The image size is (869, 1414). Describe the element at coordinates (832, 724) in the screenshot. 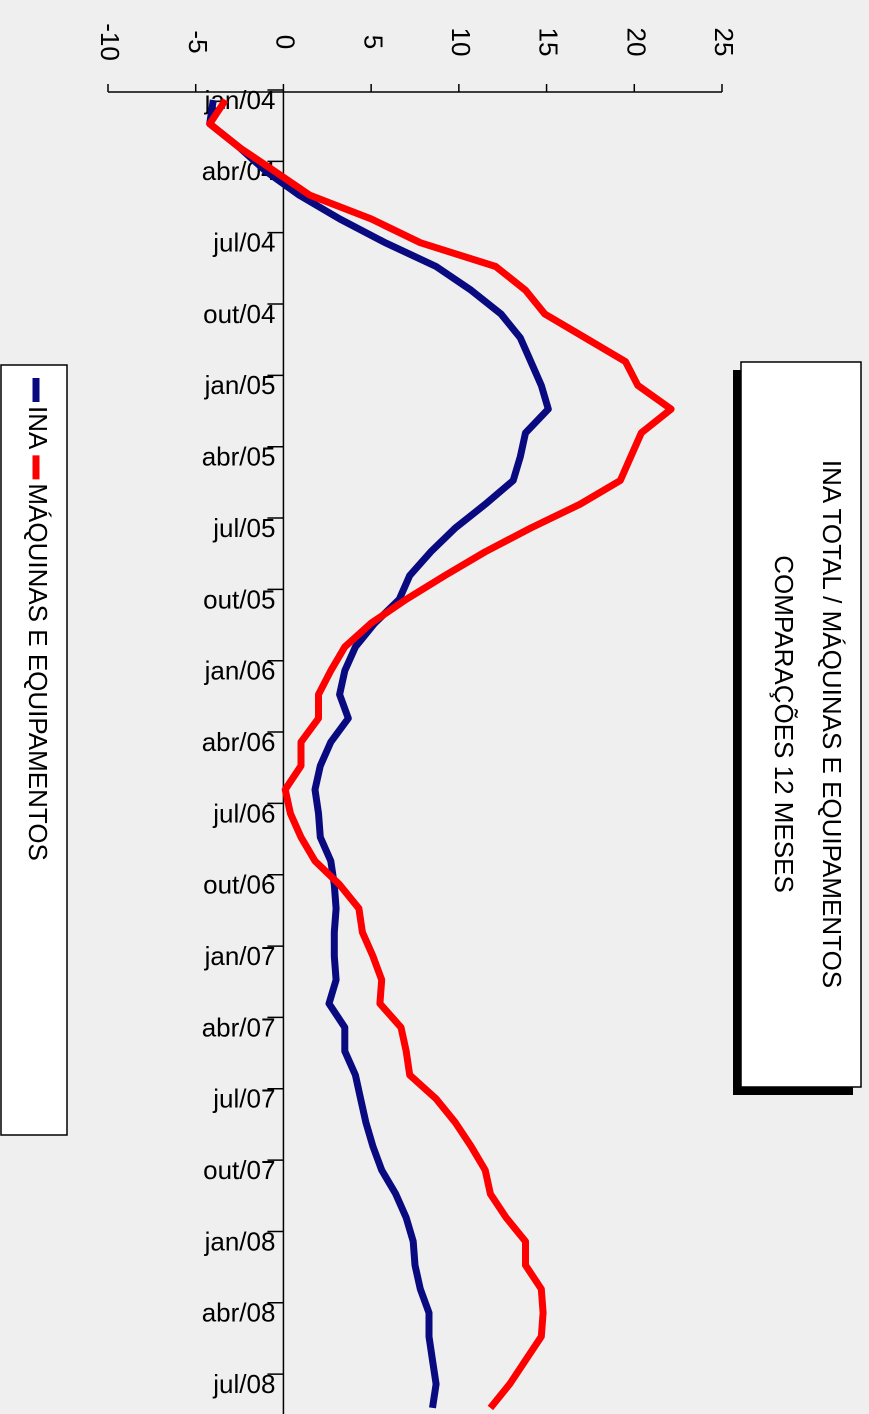

I see `chart-title: INA TOTAL / MÁQUINAS E EQUIPAMENTOS` at that location.